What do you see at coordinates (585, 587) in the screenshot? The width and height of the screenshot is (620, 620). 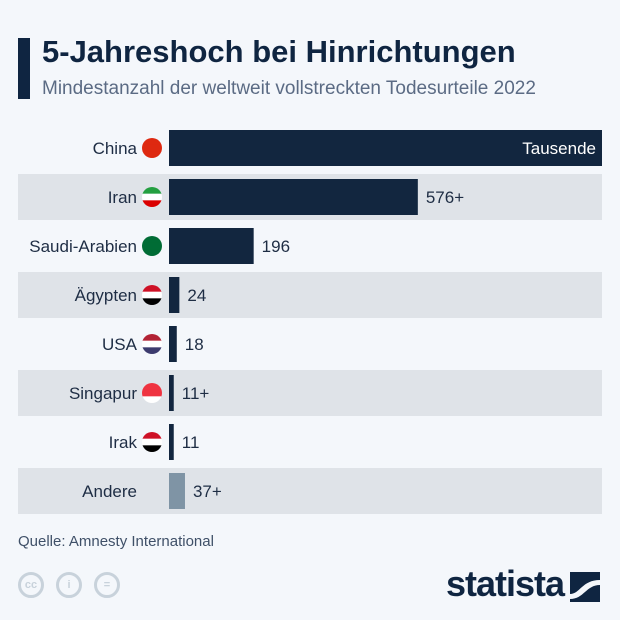 I see `statista-logo-mark-icon` at bounding box center [585, 587].